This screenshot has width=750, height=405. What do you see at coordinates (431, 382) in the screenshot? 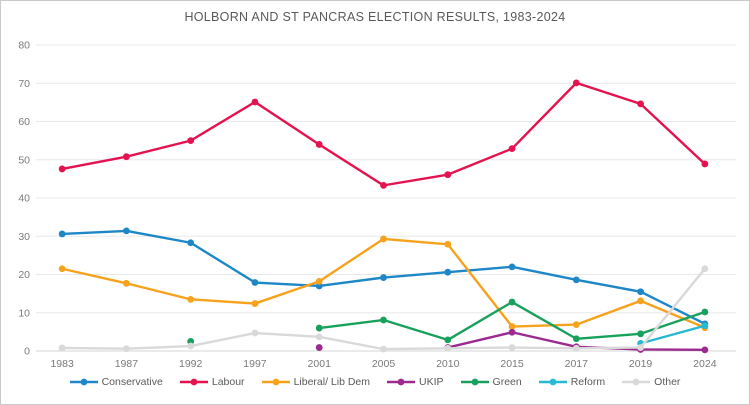
I see `legend-label: UKIP` at bounding box center [431, 382].